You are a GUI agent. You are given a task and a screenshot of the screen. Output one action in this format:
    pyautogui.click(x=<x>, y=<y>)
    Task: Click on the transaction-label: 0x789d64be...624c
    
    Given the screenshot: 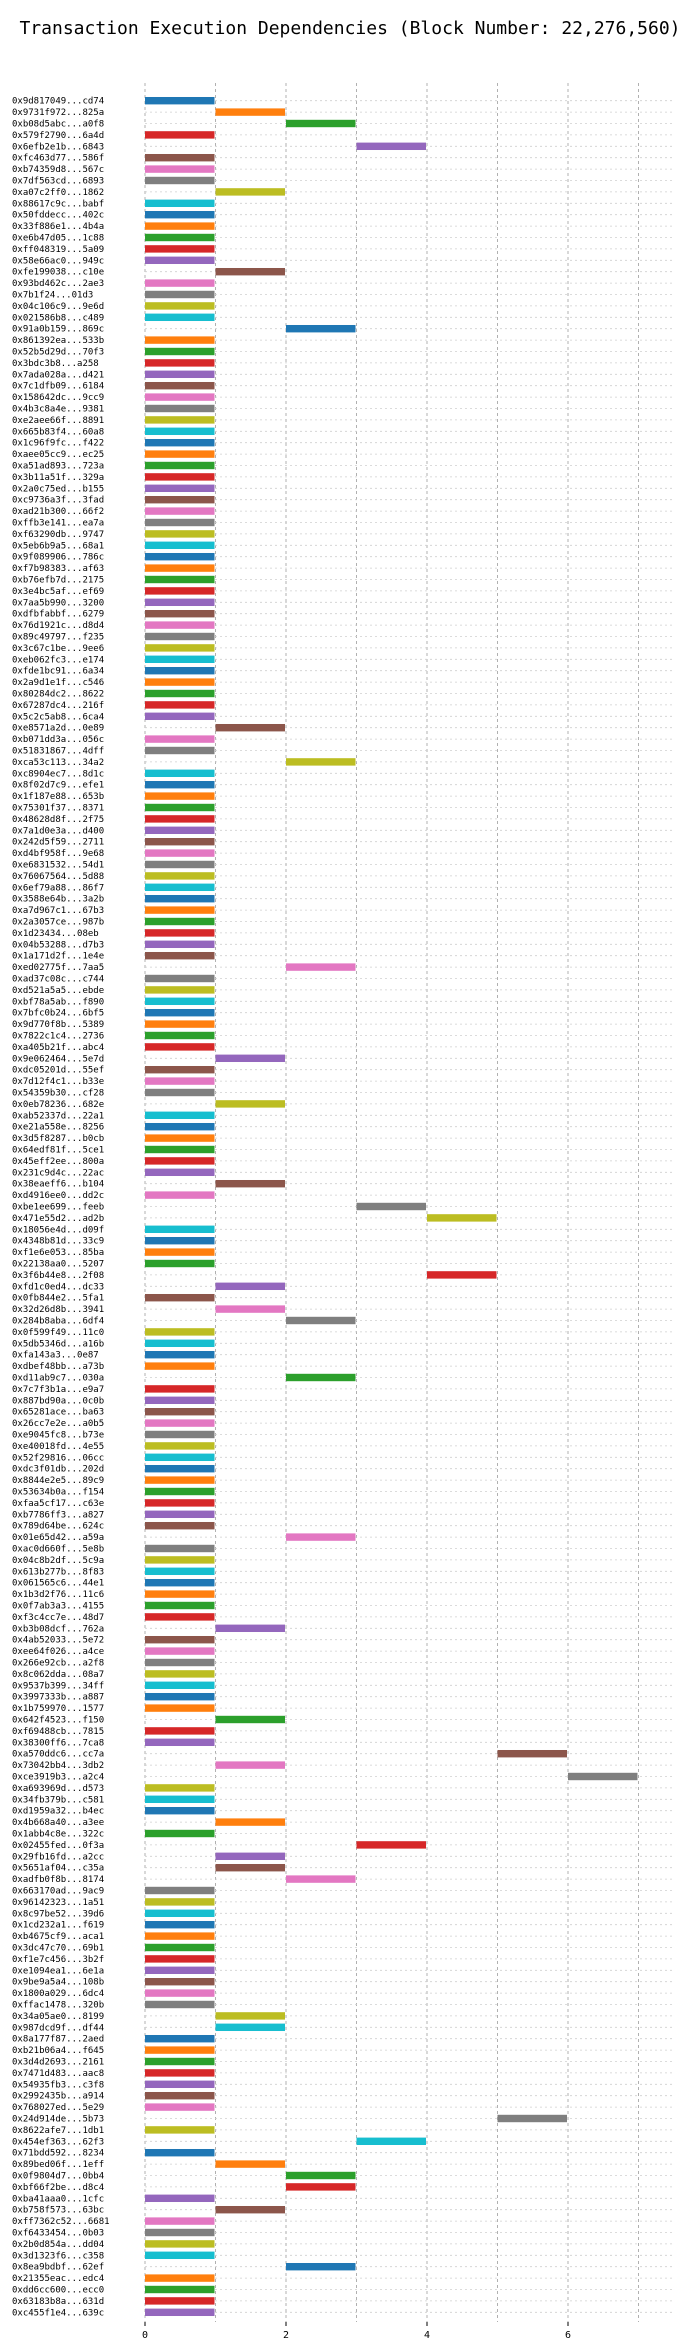 What is the action you would take?
    pyautogui.click(x=58, y=1527)
    